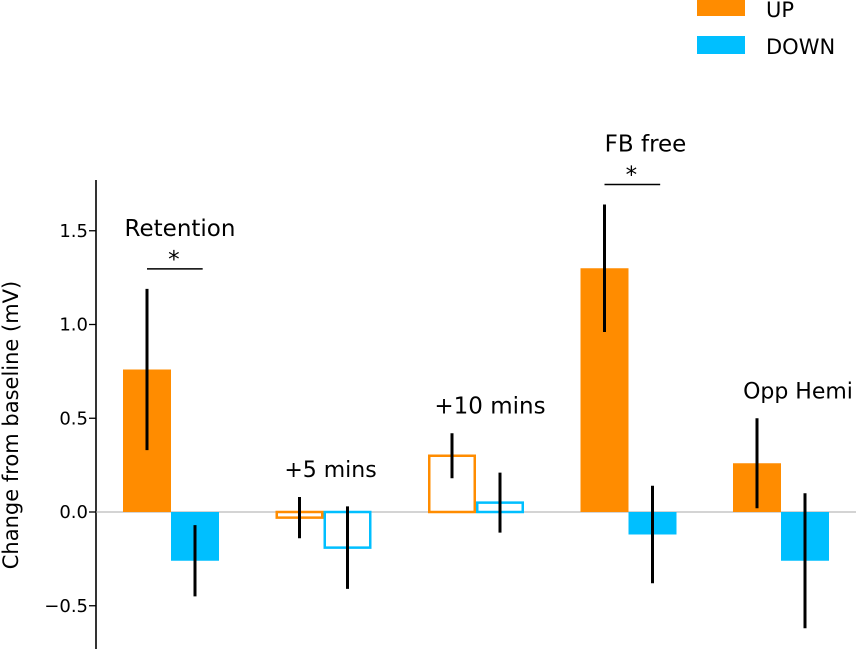 This screenshot has width=856, height=651. I want to click on group-label: +10 mins, so click(489, 406).